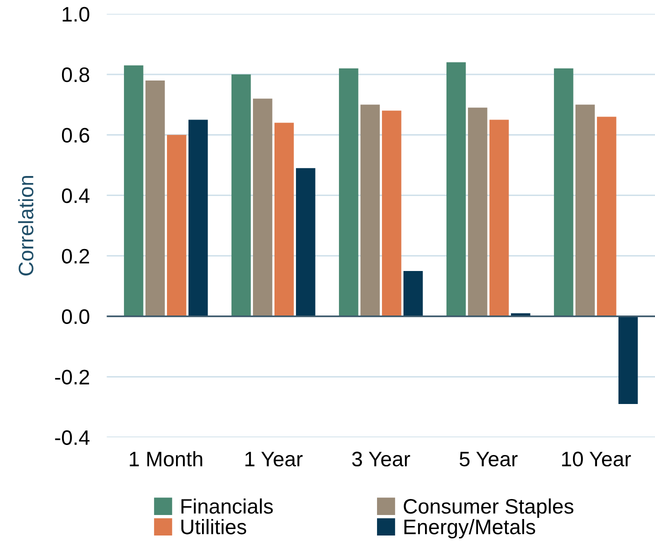  I want to click on x-tick-label: 1 Year, so click(274, 459).